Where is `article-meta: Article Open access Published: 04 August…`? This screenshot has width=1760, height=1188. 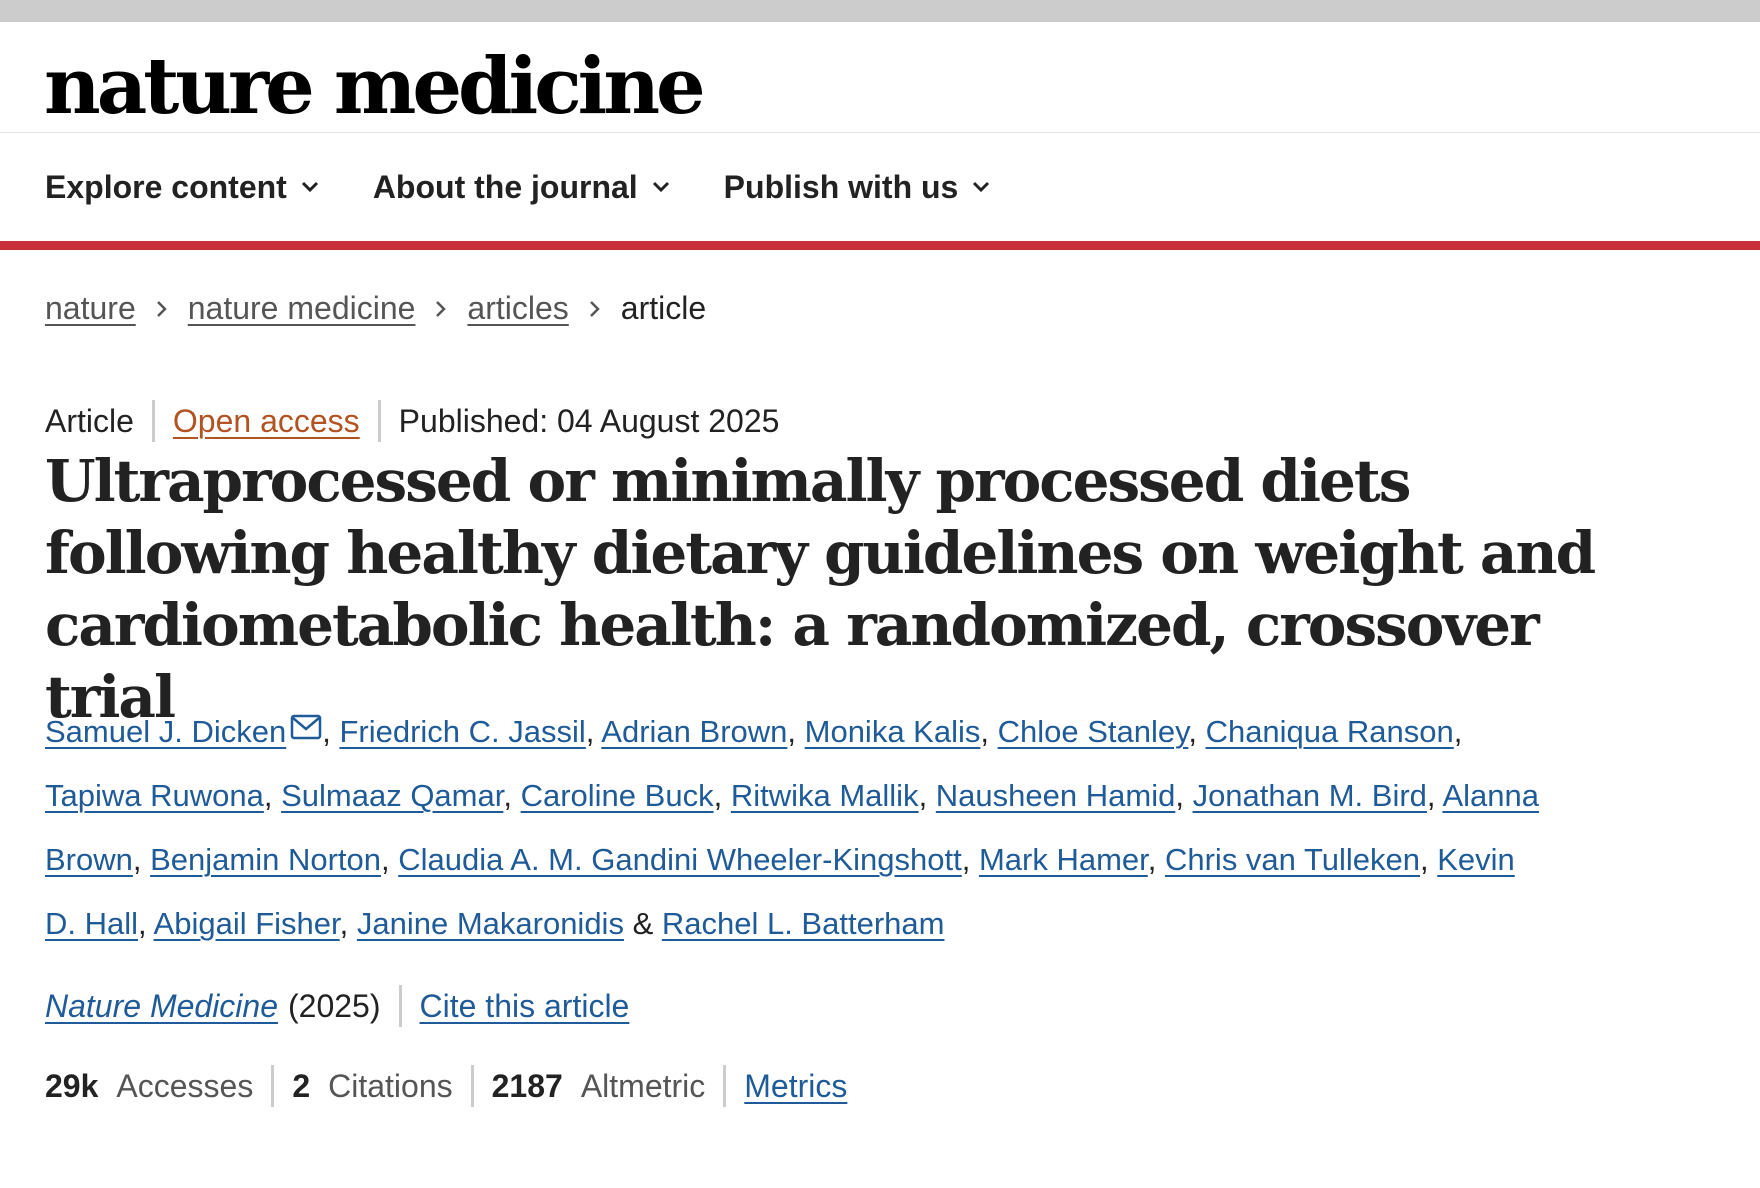
article-meta: Article Open access Published: 04 August… is located at coordinates (412, 421).